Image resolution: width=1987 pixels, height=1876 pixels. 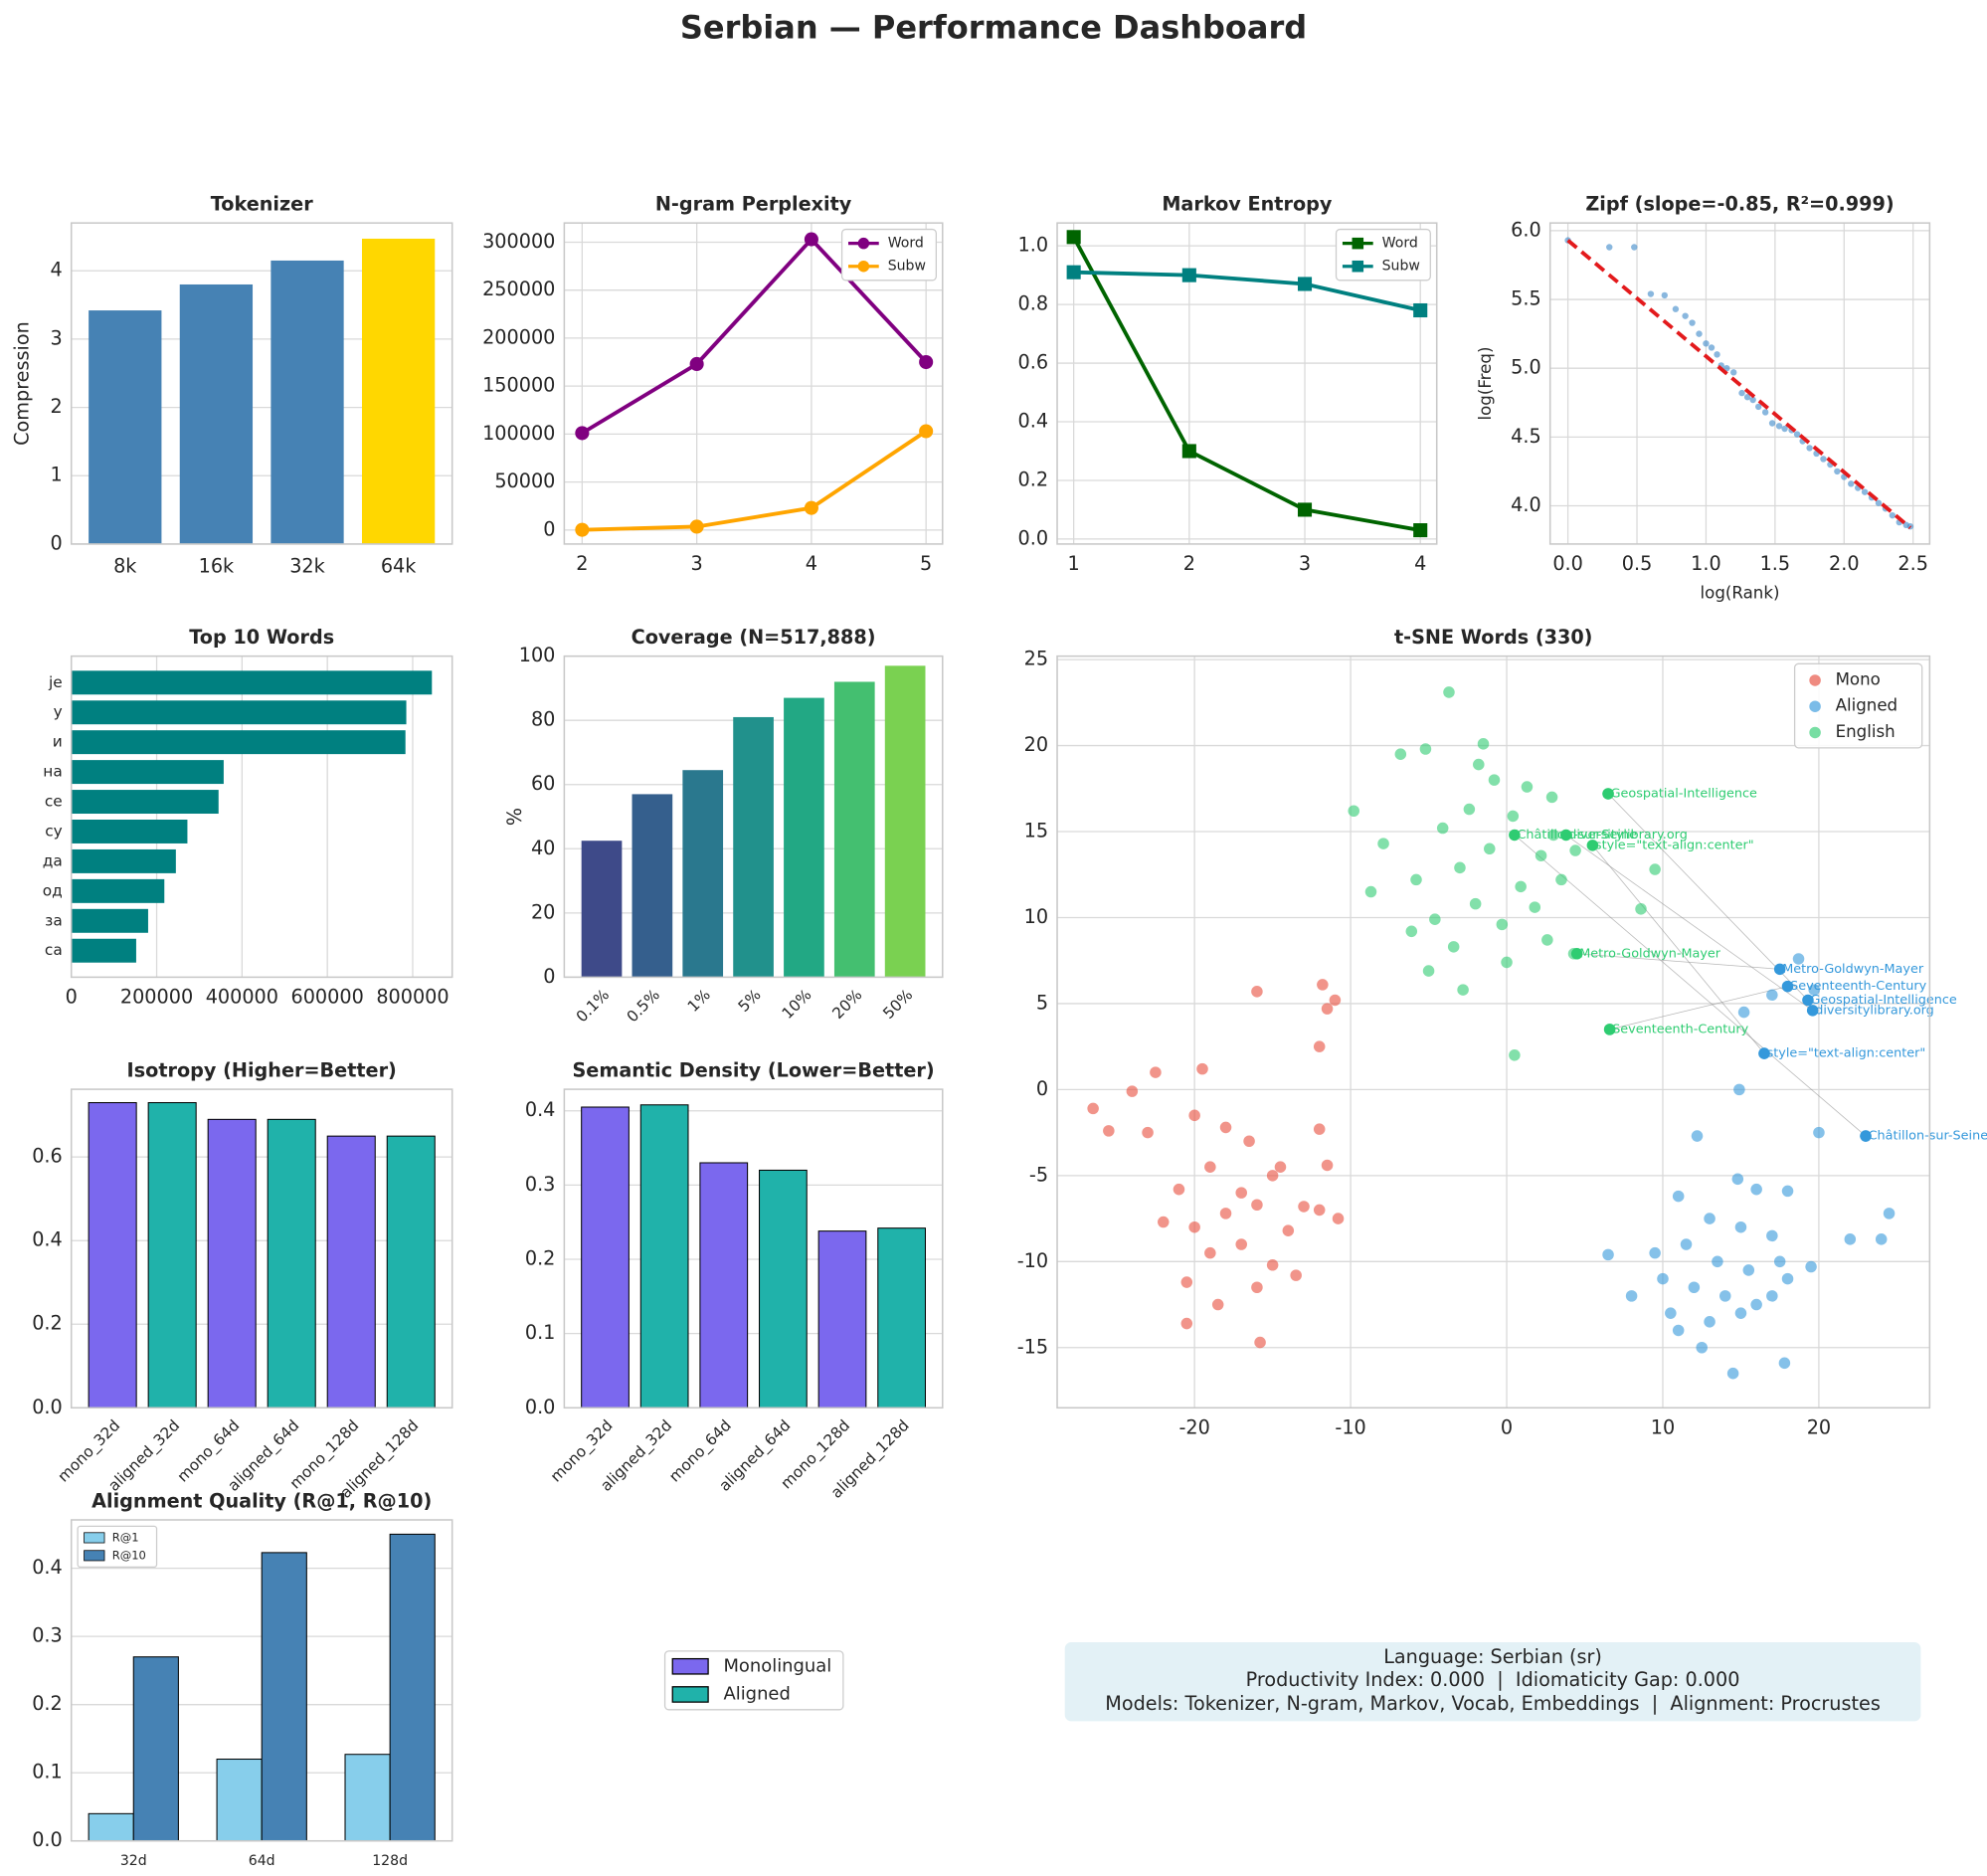 What do you see at coordinates (1350, 1426) in the screenshot?
I see `x-tick-label: -10` at bounding box center [1350, 1426].